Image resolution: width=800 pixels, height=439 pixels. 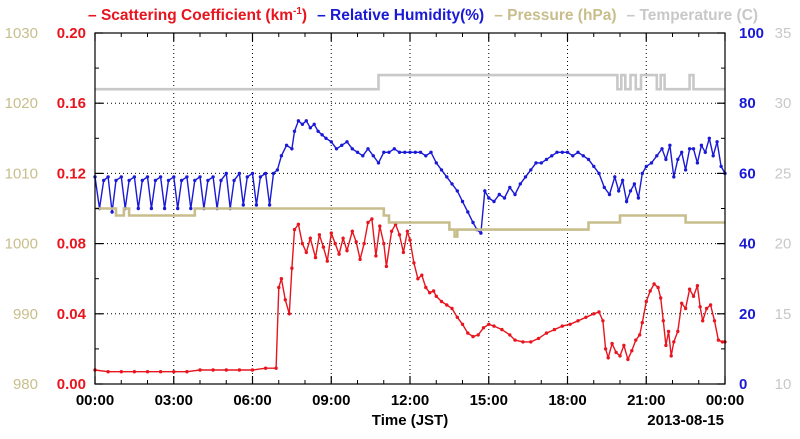 I want to click on x-tick-label: 15:00, so click(x=489, y=400).